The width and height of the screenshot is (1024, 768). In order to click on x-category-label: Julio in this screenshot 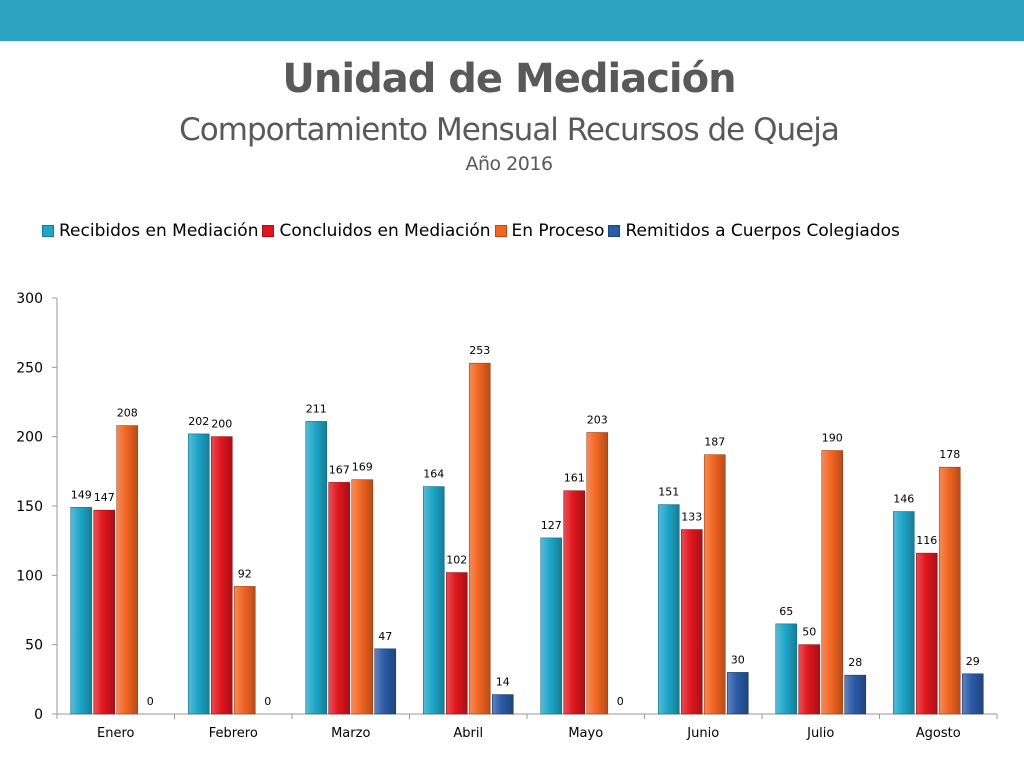, I will do `click(820, 733)`.